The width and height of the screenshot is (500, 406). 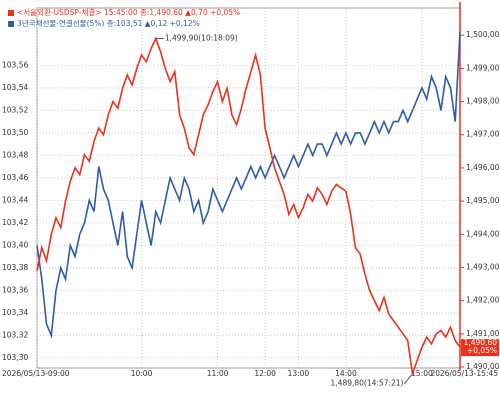 I want to click on y2-tick-label: 1,490,00, so click(x=483, y=366).